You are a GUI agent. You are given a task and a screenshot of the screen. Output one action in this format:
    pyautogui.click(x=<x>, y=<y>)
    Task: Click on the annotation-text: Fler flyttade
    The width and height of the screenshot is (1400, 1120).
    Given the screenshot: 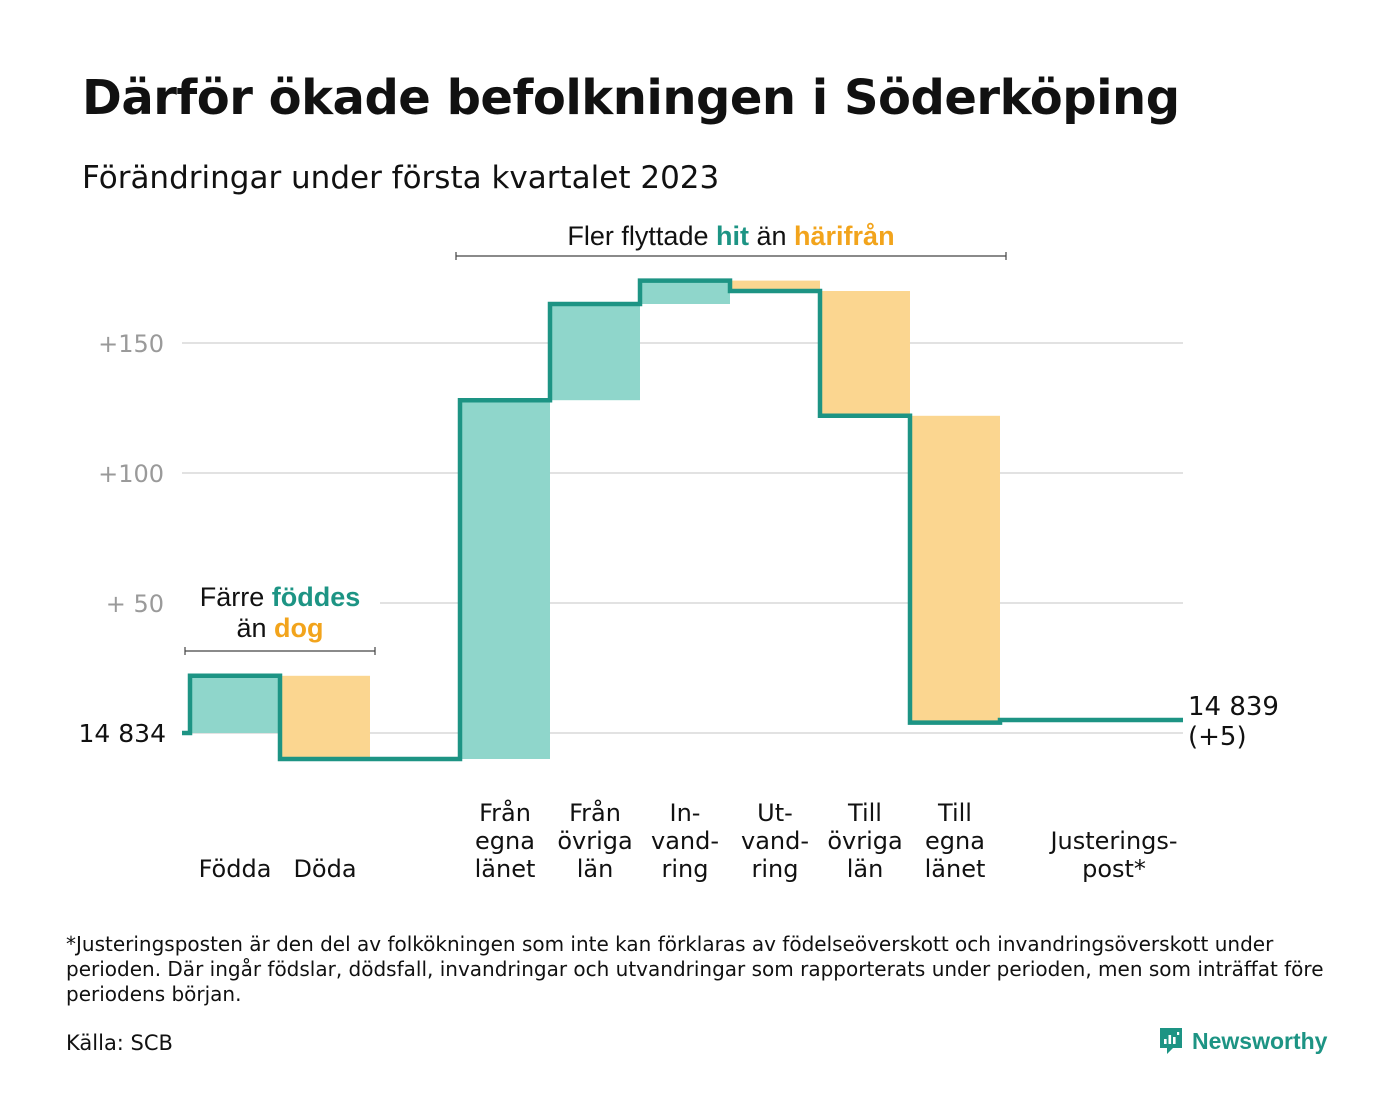 What is the action you would take?
    pyautogui.click(x=641, y=236)
    